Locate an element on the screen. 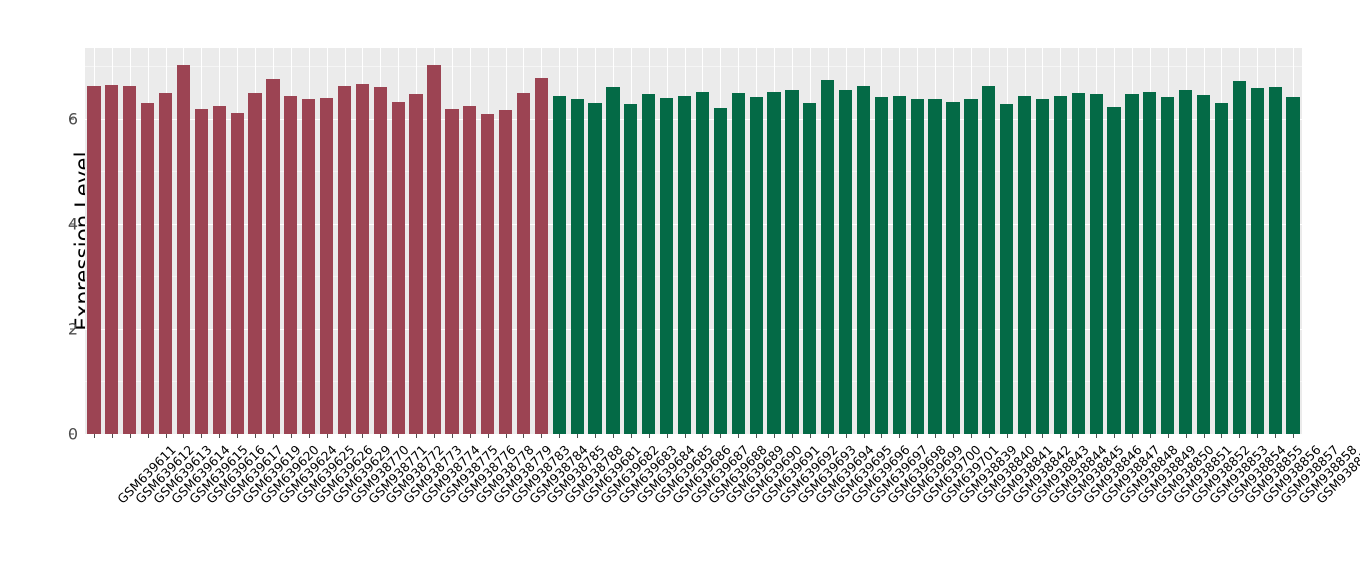  y-axis-ticks: 0246 is located at coordinates (50, 290).